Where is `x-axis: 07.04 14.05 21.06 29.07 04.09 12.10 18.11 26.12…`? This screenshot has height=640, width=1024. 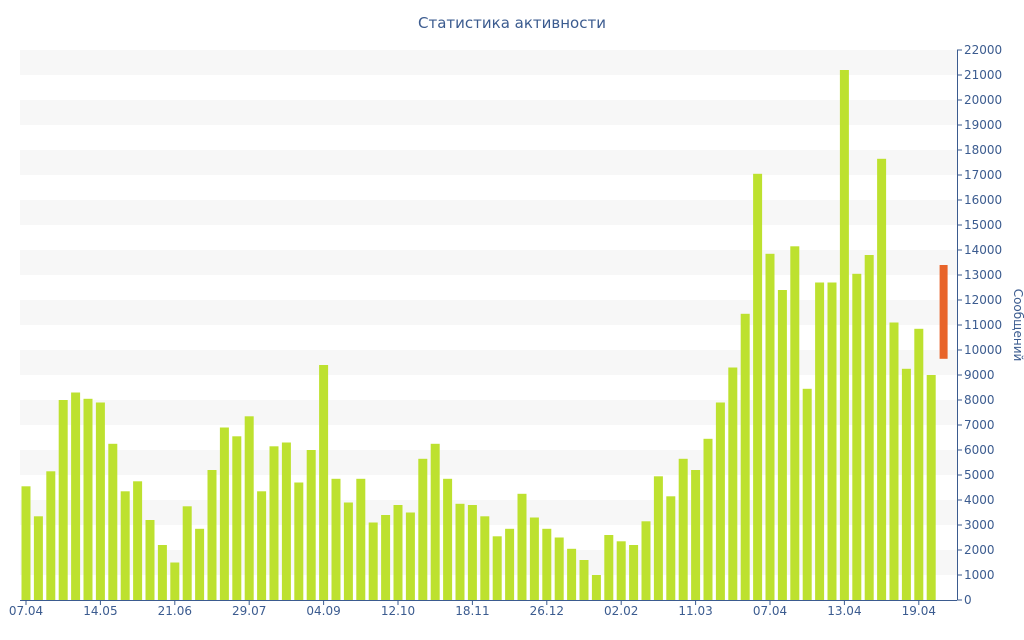
x-axis: 07.04 14.05 21.06 29.07 04.09 12.10 18.11 26.12… is located at coordinates (483, 609).